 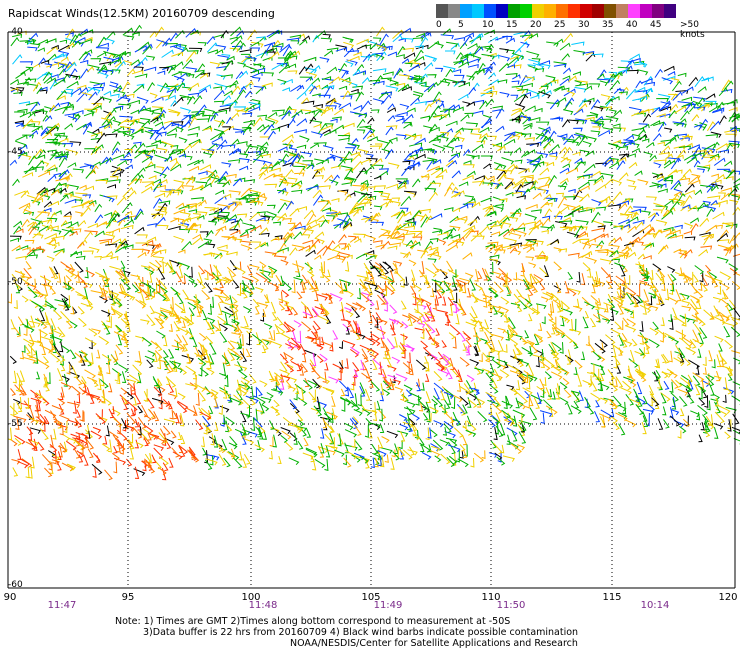 What do you see at coordinates (728, 597) in the screenshot?
I see `lon-label: 120` at bounding box center [728, 597].